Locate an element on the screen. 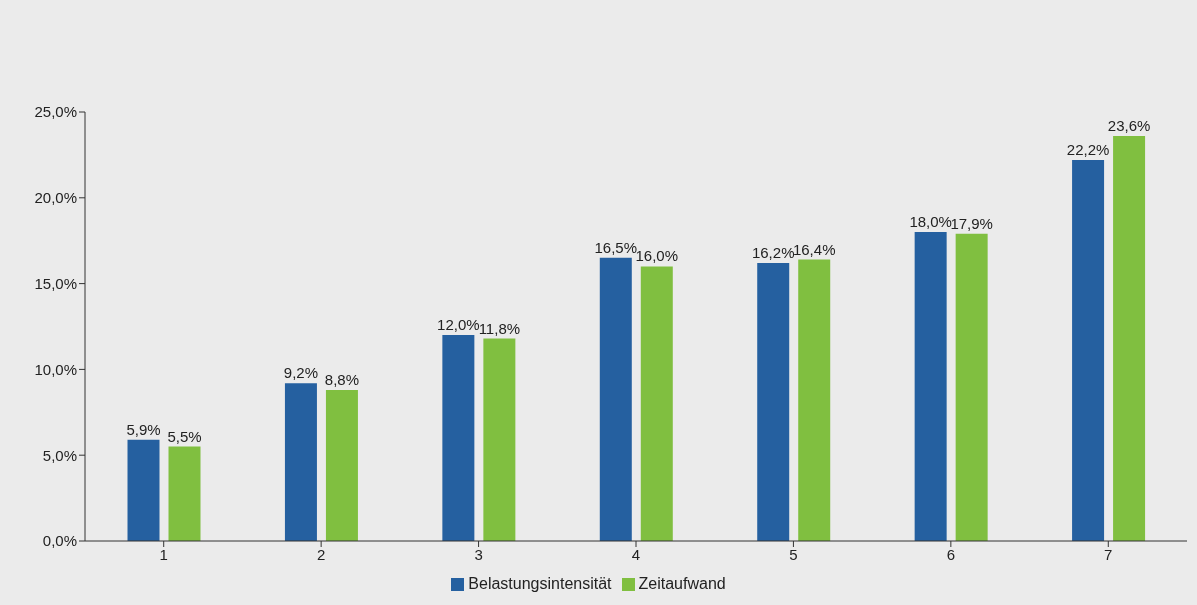 Image resolution: width=1197 pixels, height=605 pixels. x-tick-label: 2 is located at coordinates (321, 554).